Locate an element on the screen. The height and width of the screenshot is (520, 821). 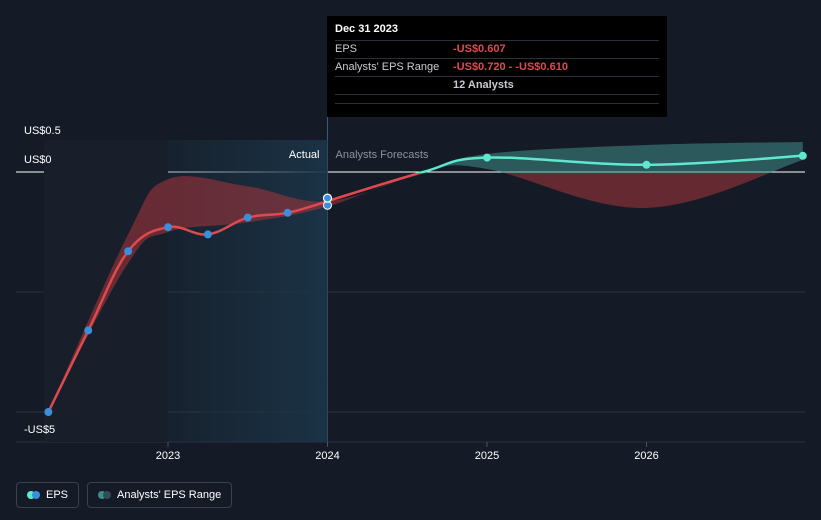
legend-eps-label: EPS is located at coordinates (57, 495).